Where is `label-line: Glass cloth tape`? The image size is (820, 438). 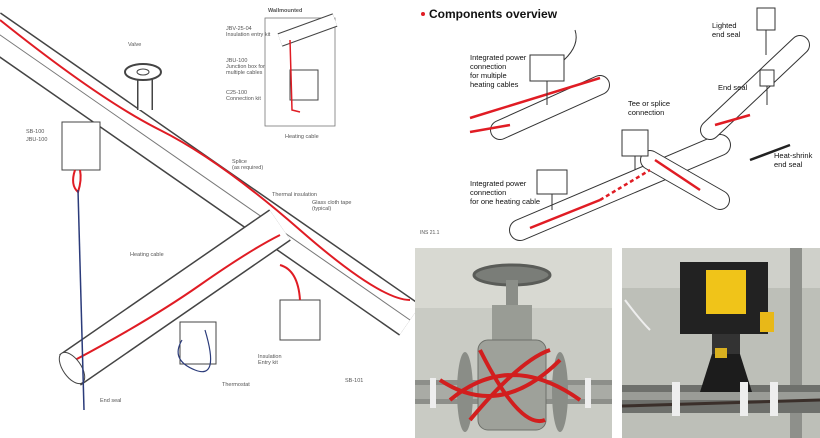
label-line: Glass cloth tape is located at coordinates (331, 203).